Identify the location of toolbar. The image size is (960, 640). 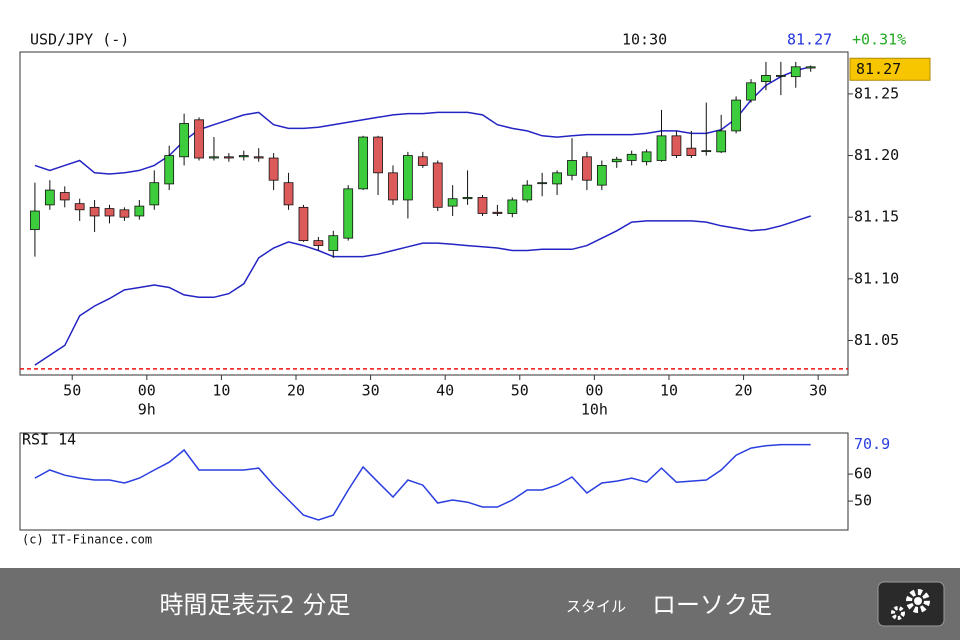
(480, 604).